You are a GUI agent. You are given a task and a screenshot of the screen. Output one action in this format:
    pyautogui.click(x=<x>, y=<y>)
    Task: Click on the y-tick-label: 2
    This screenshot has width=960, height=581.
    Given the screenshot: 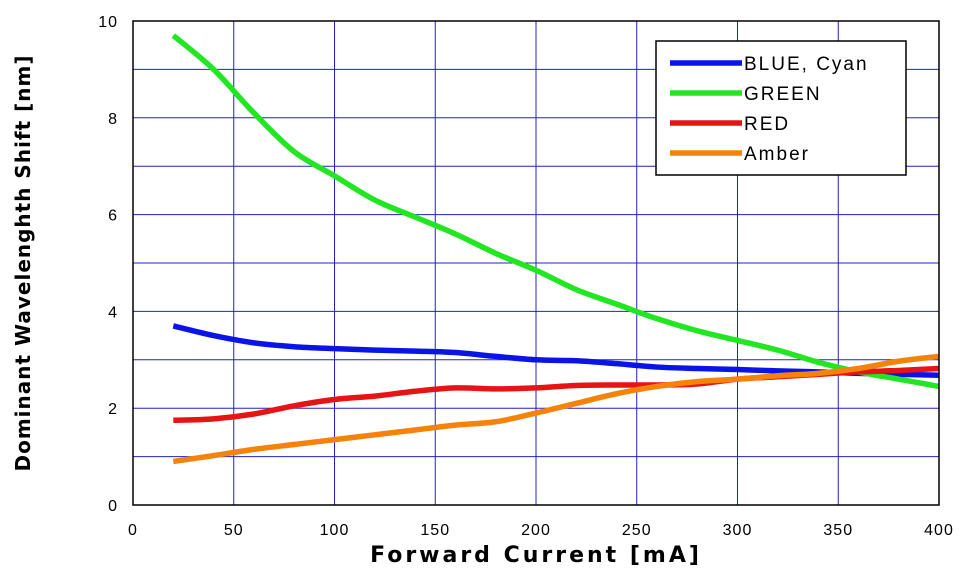 What is the action you would take?
    pyautogui.click(x=113, y=409)
    